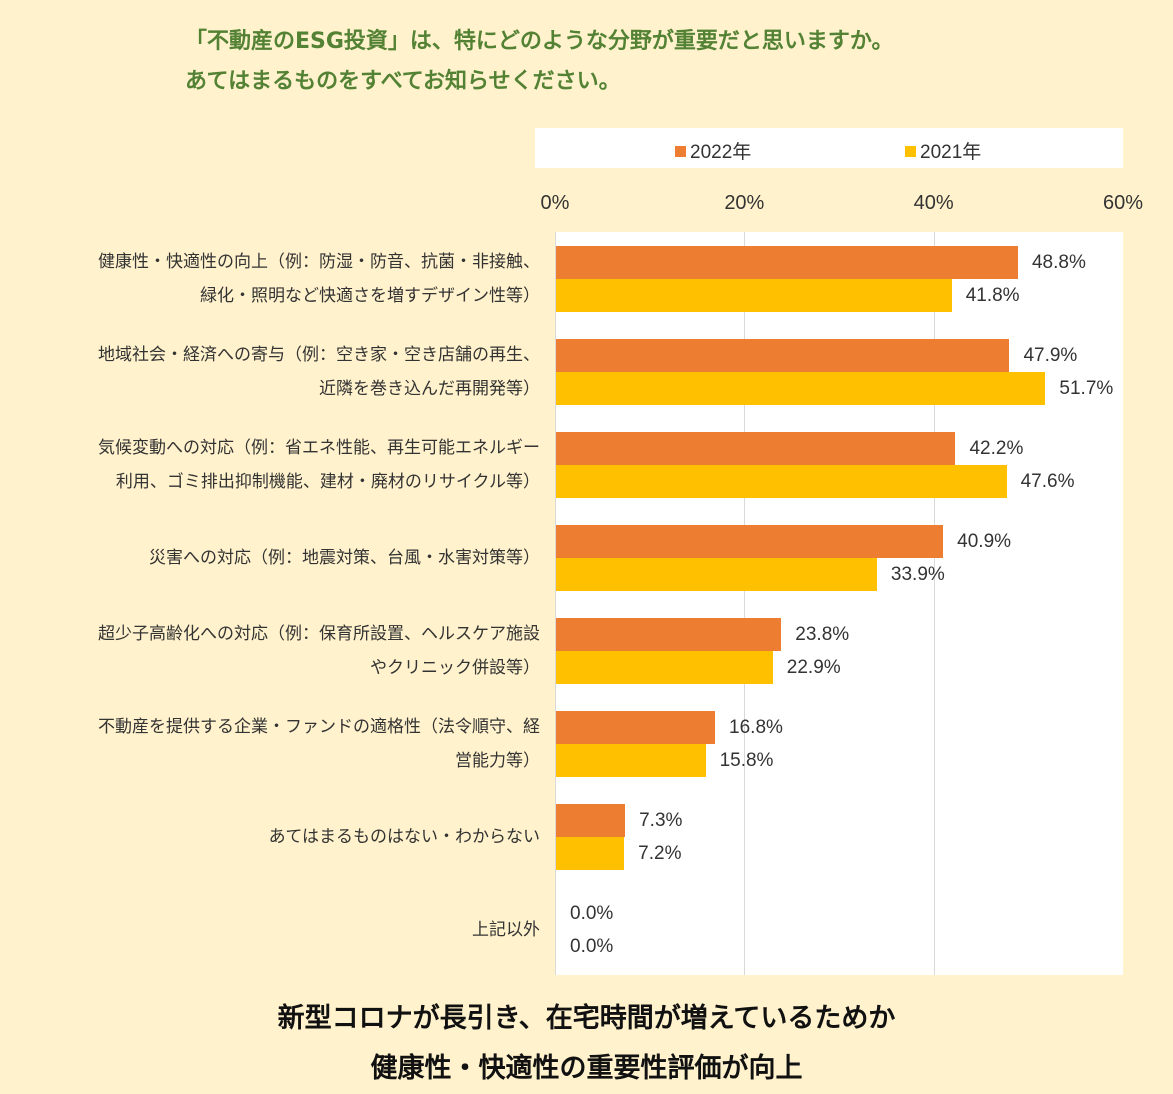  I want to click on conclusion-line-1: 新型コロナが長引き、在宅時間が増えているためか, so click(586, 1018).